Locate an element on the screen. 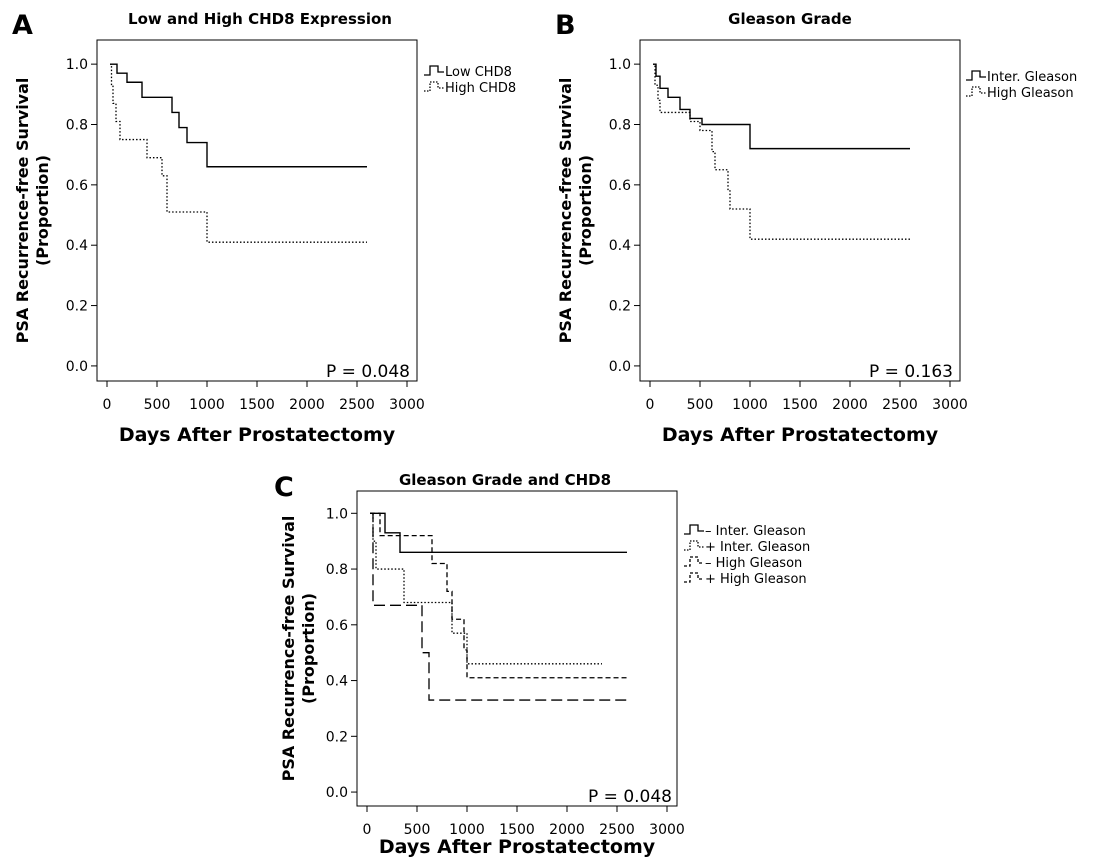 Image resolution: width=1108 pixels, height=859 pixels. legend-label: – High Gleason is located at coordinates (753, 563).